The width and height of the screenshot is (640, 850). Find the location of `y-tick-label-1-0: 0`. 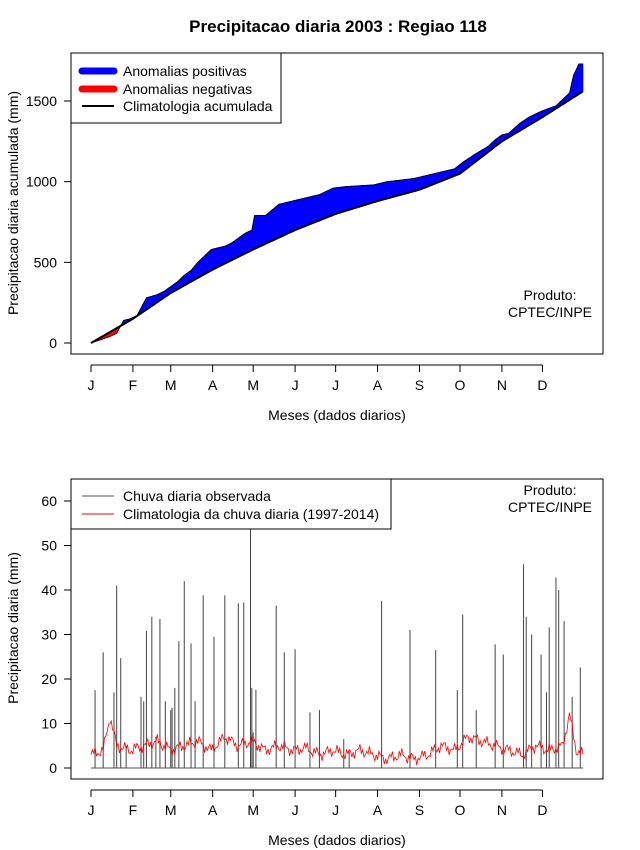

y-tick-label-1-0: 0 is located at coordinates (53, 343).